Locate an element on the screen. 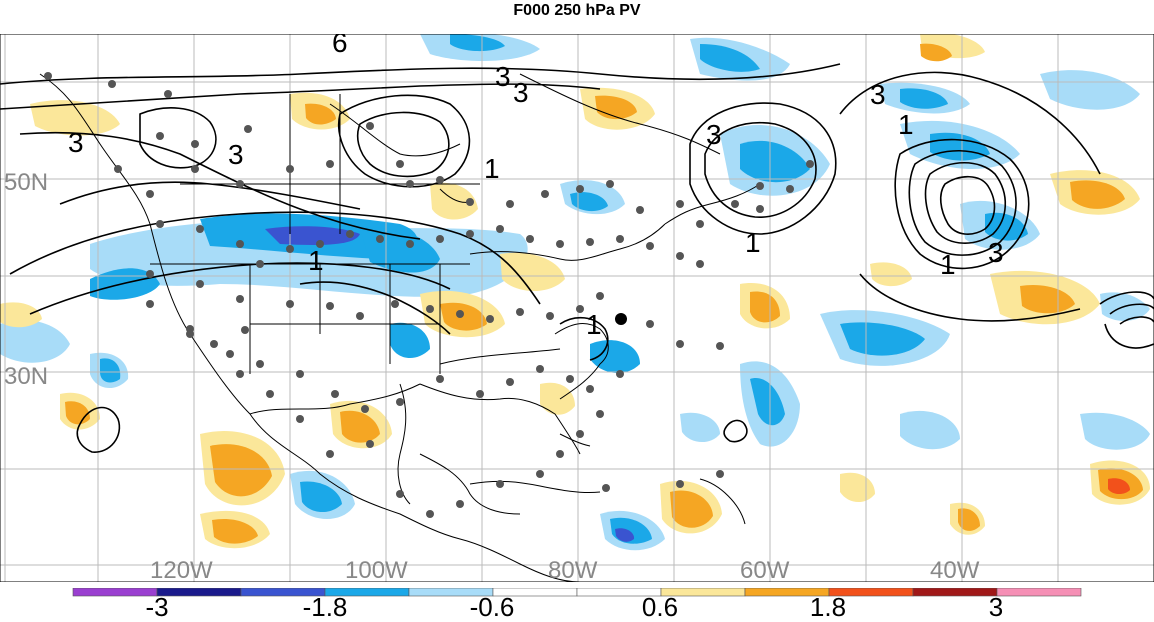  lon-label: 120W is located at coordinates (181, 569).